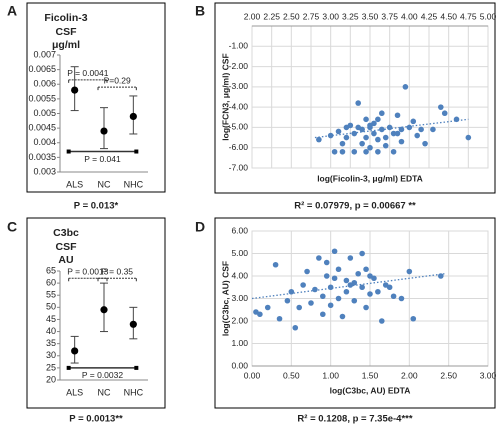 This screenshot has height=425, width=500. What do you see at coordinates (370, 16) in the screenshot?
I see `x-tick-label: 3.50` at bounding box center [370, 16].